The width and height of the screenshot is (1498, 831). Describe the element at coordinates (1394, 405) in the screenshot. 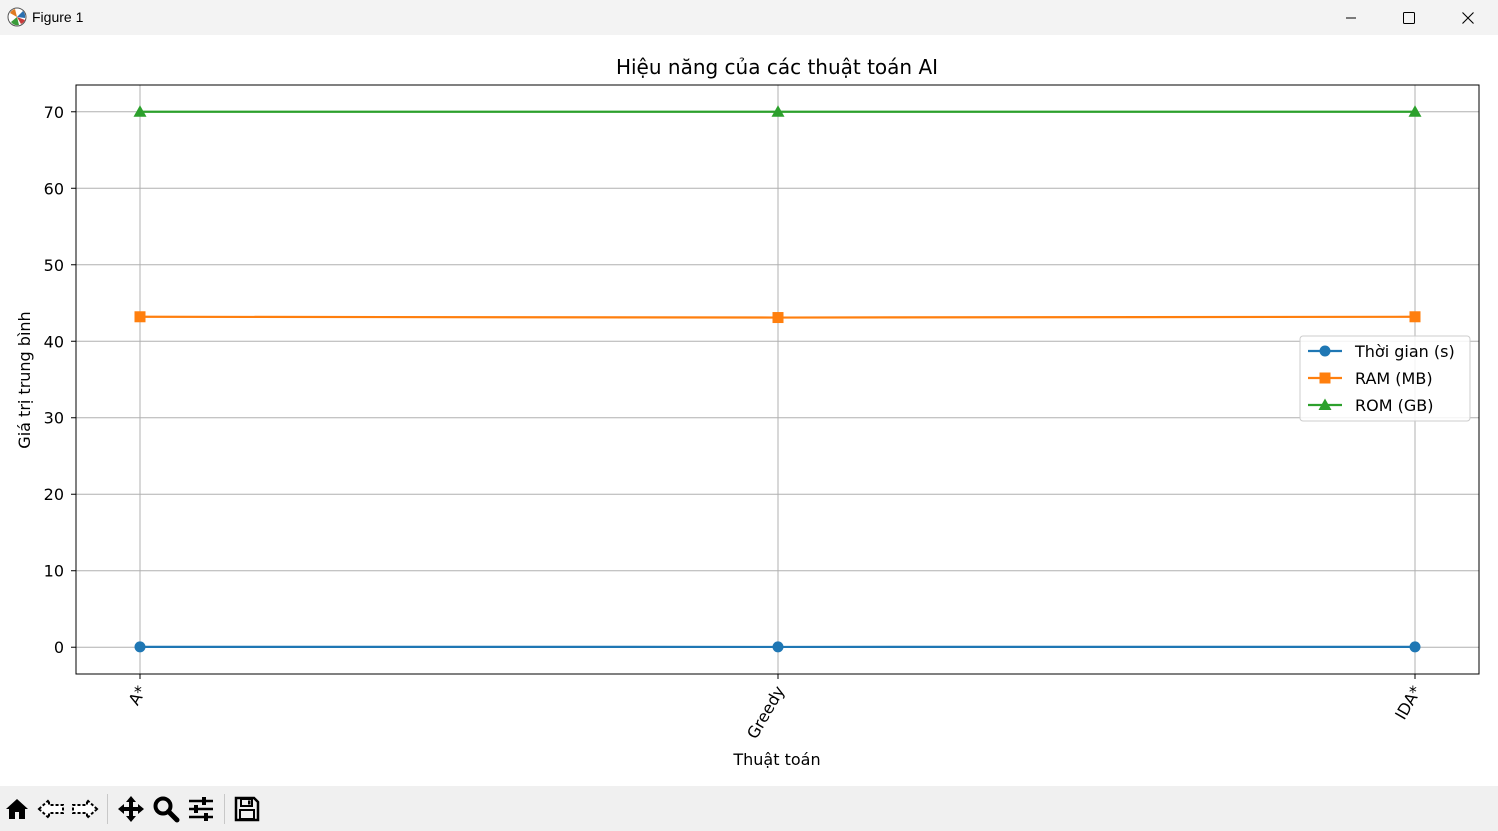

I see `legend-label: ROM (GB)` at that location.